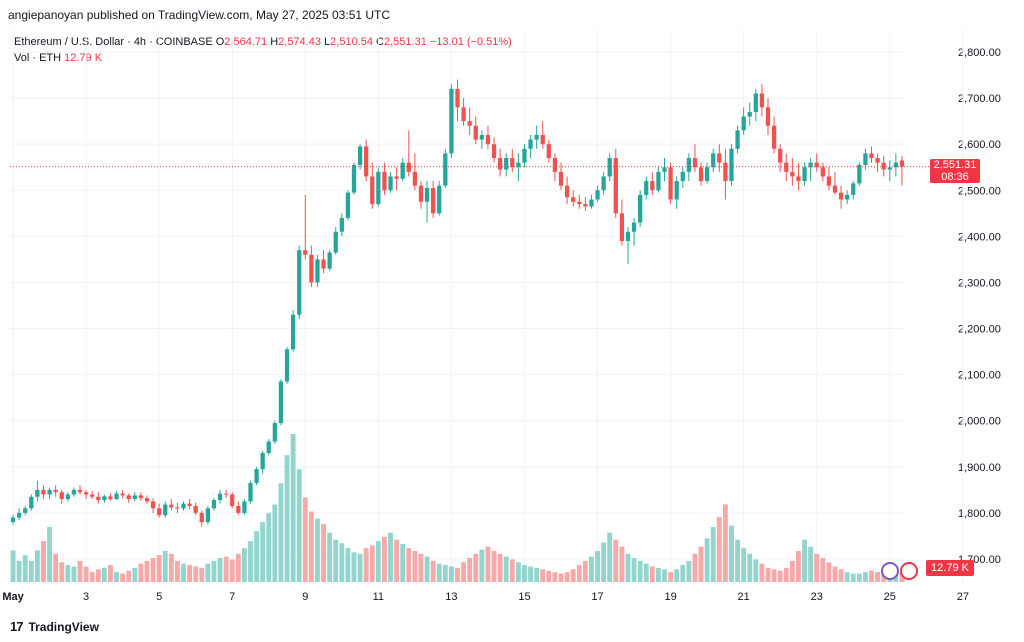 The width and height of the screenshot is (1024, 642). I want to click on volume-row: Vol · ETH 12.79 K, so click(263, 58).